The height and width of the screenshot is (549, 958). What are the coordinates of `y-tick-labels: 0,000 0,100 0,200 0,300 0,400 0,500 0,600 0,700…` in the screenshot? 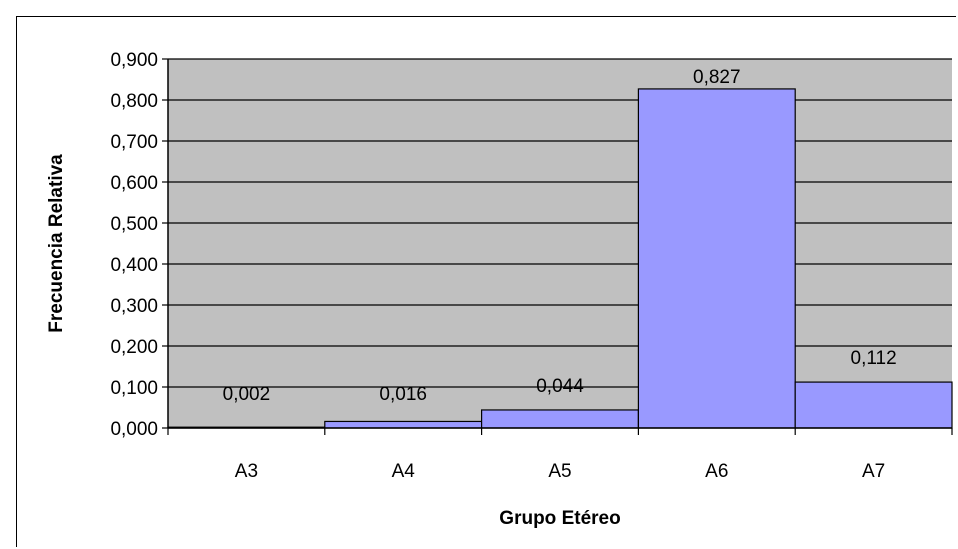 It's located at (134, 245).